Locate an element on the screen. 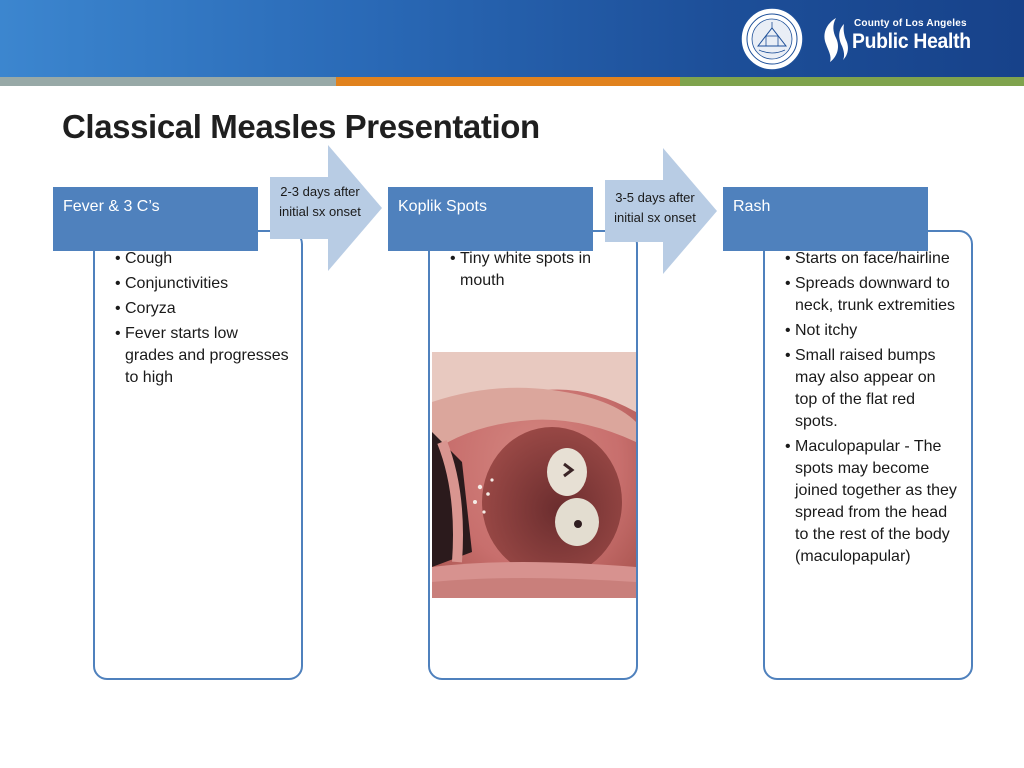  arrow-2-icon is located at coordinates (661, 211).